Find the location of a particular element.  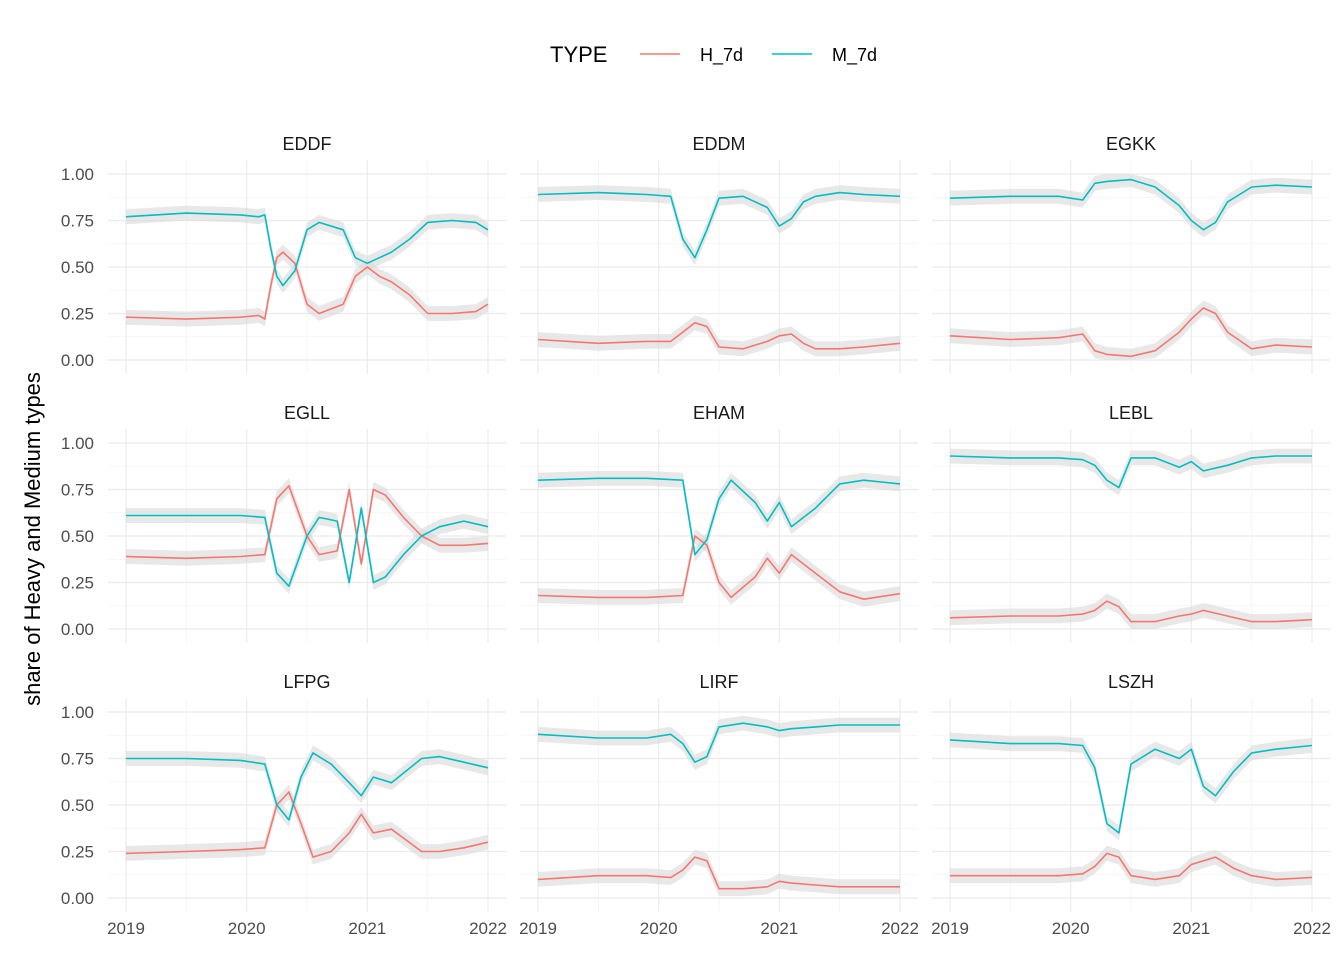

facet-eham: EHAM is located at coordinates (719, 523).